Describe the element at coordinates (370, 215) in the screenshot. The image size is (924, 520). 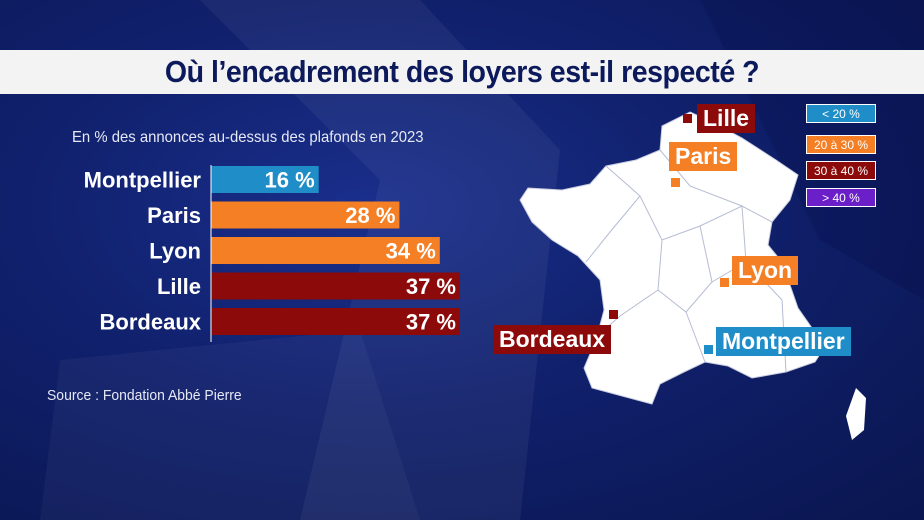
I see `value-label: 28 %` at that location.